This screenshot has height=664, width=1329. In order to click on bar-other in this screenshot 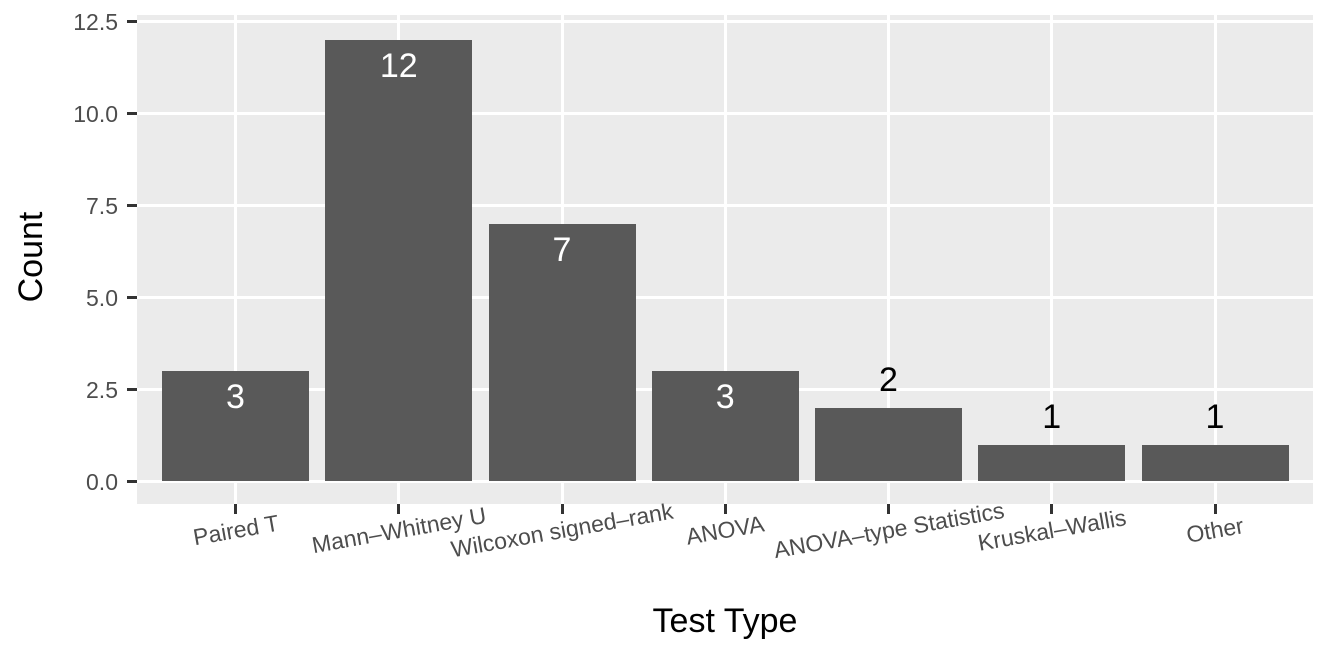, I will do `click(1215, 463)`.